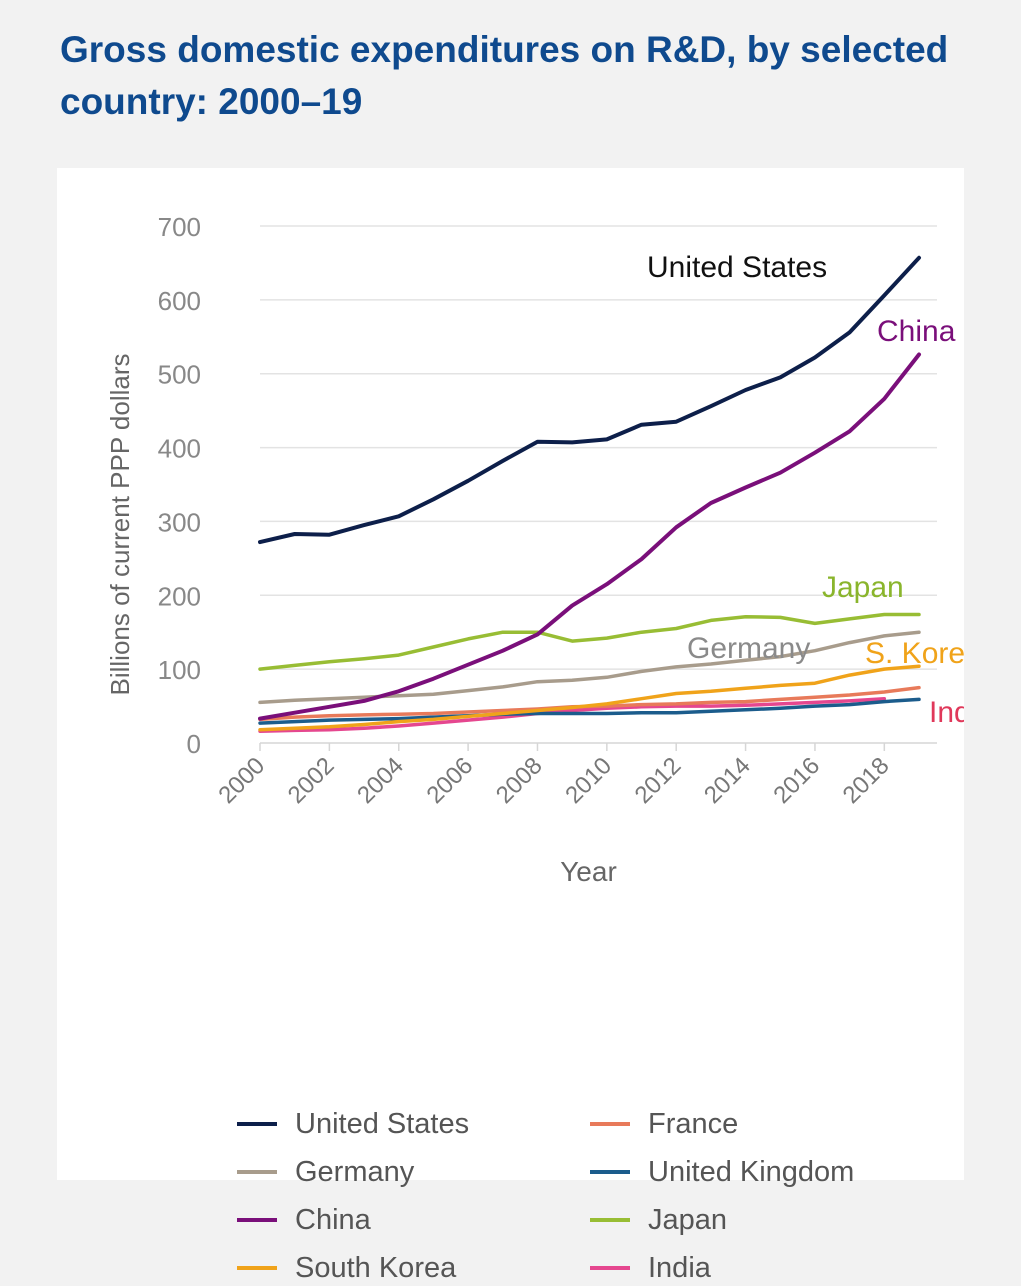 Image resolution: width=1021 pixels, height=1286 pixels. What do you see at coordinates (914, 653) in the screenshot?
I see `annotation-s-korea: S. Korea` at bounding box center [914, 653].